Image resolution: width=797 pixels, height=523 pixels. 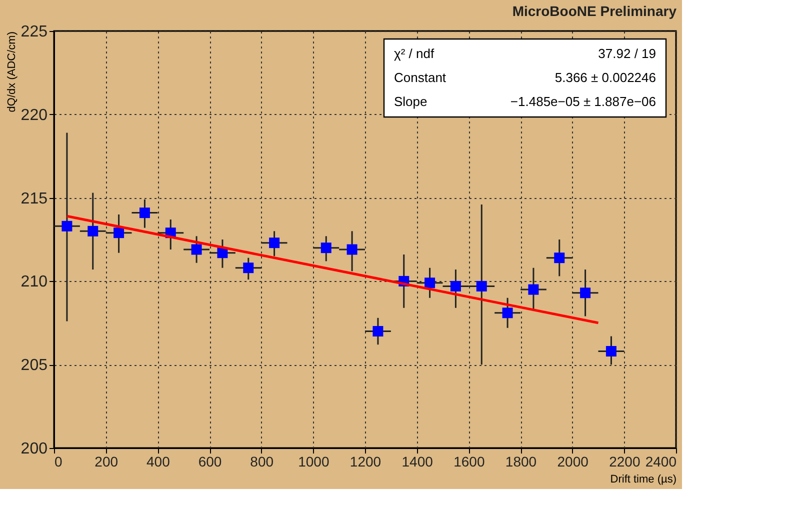 I want to click on x-tick-label: 1800, so click(x=521, y=462).